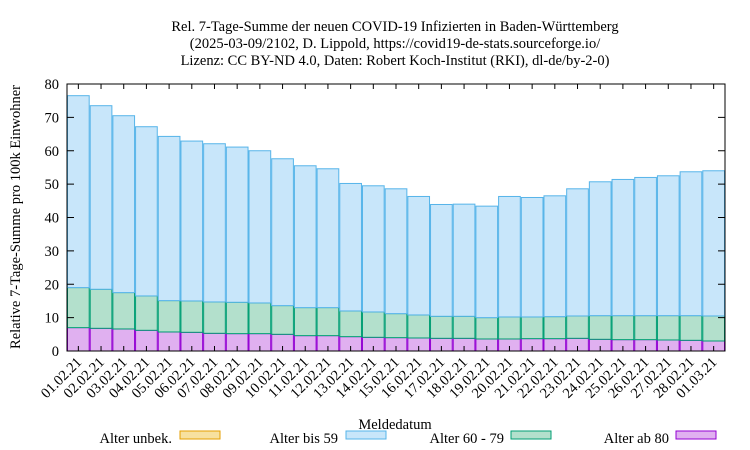 The width and height of the screenshot is (750, 450). Describe the element at coordinates (52, 219) in the screenshot. I see `y-tick-label: 40` at that location.